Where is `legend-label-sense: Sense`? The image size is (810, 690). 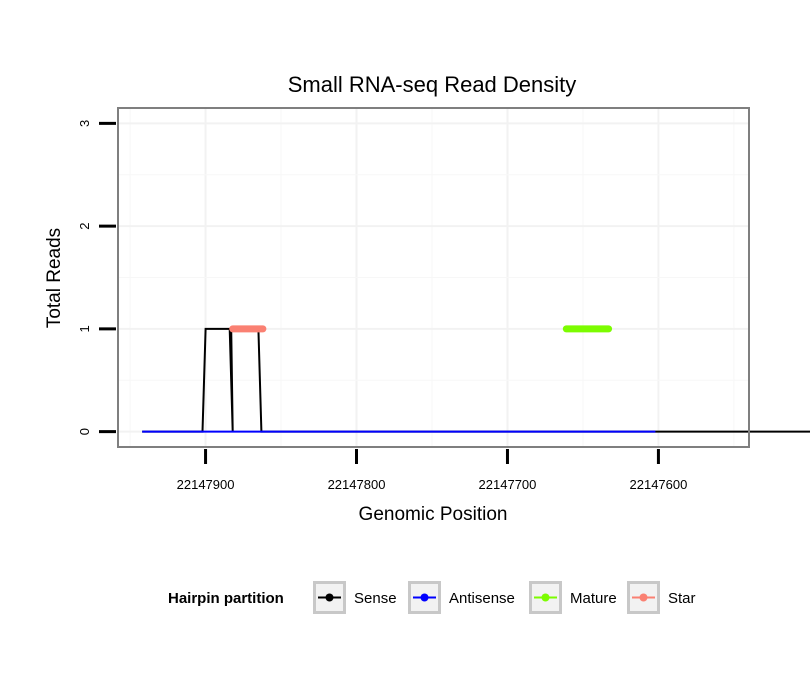 legend-label-sense: Sense is located at coordinates (375, 598).